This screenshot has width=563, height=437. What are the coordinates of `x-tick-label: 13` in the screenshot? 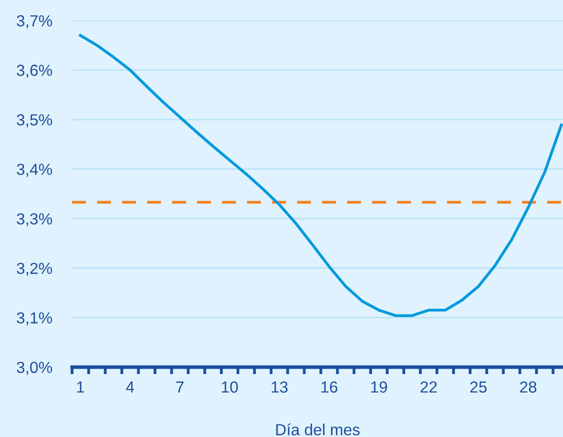 It's located at (280, 387).